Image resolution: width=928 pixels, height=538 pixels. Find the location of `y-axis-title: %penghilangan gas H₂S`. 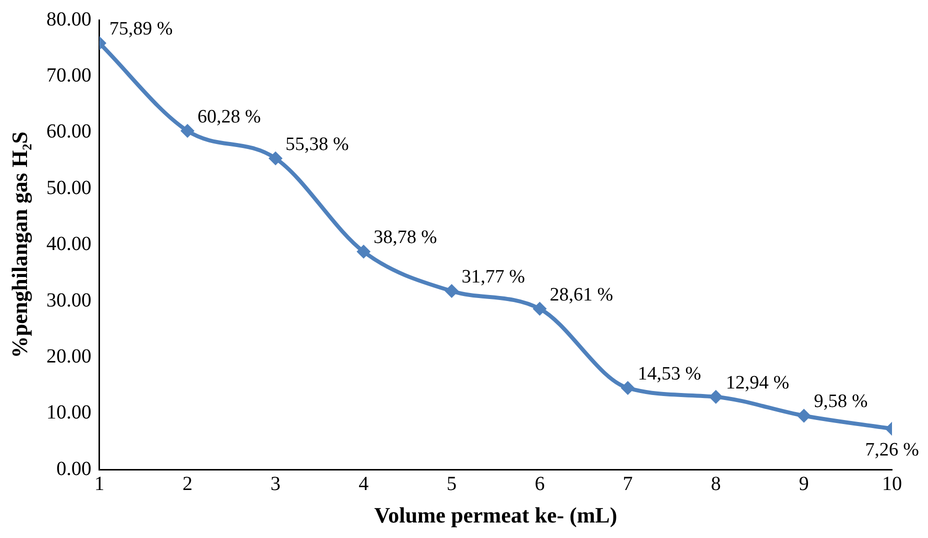

y-axis-title: %penghilangan gas H₂S is located at coordinates (19, 244).